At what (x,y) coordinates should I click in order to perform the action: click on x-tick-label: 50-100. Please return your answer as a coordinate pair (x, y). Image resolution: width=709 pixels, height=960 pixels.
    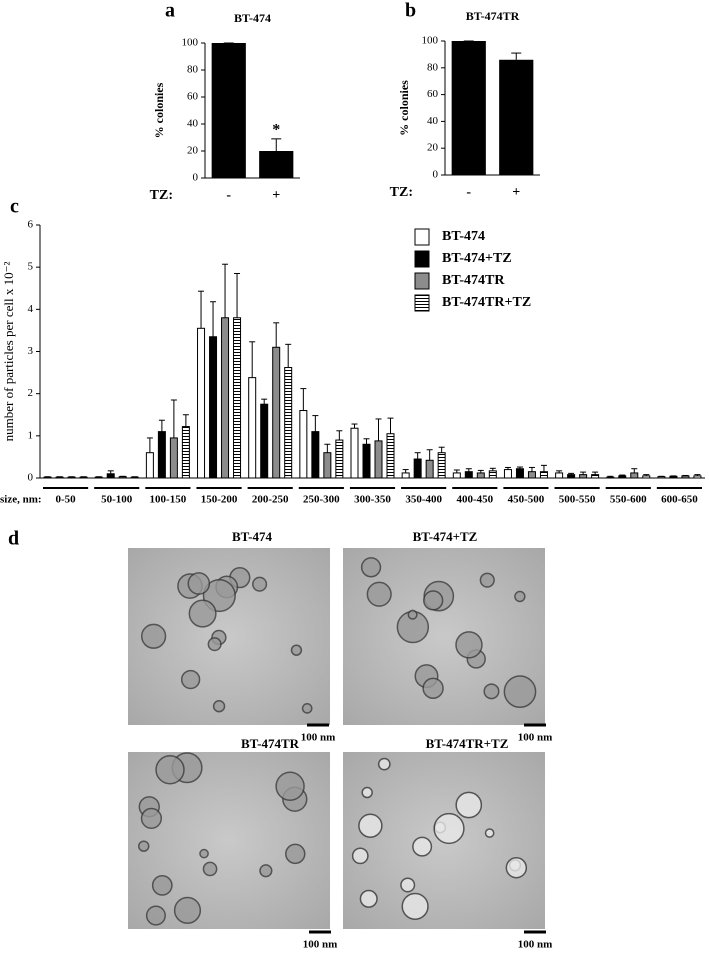
    Looking at the image, I should click on (117, 500).